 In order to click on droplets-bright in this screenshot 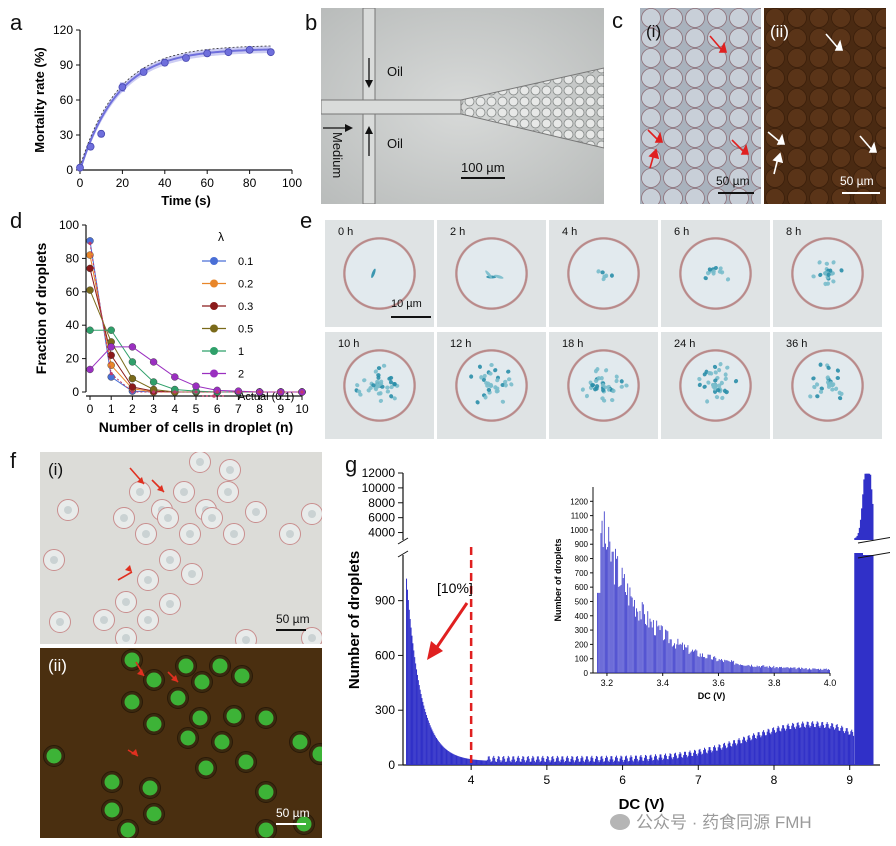, I will do `click(182, 548)`.